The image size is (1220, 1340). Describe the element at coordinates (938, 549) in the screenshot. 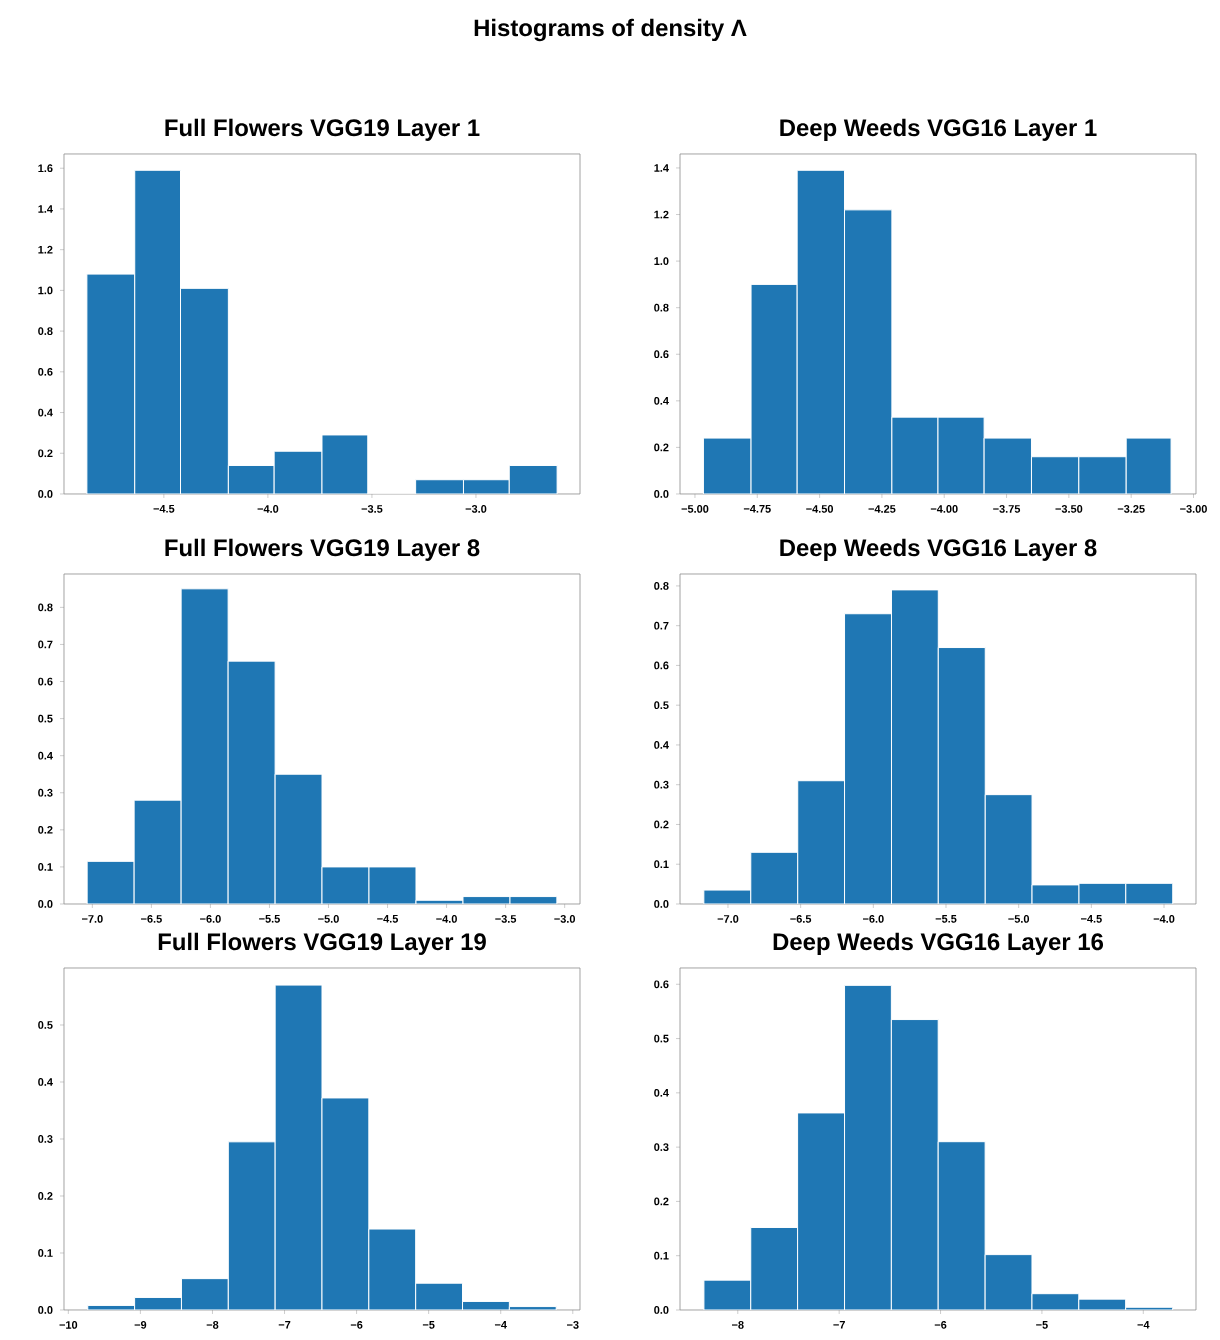

I see `chart-title: Deep Weeds VGG16 Layer 8` at that location.